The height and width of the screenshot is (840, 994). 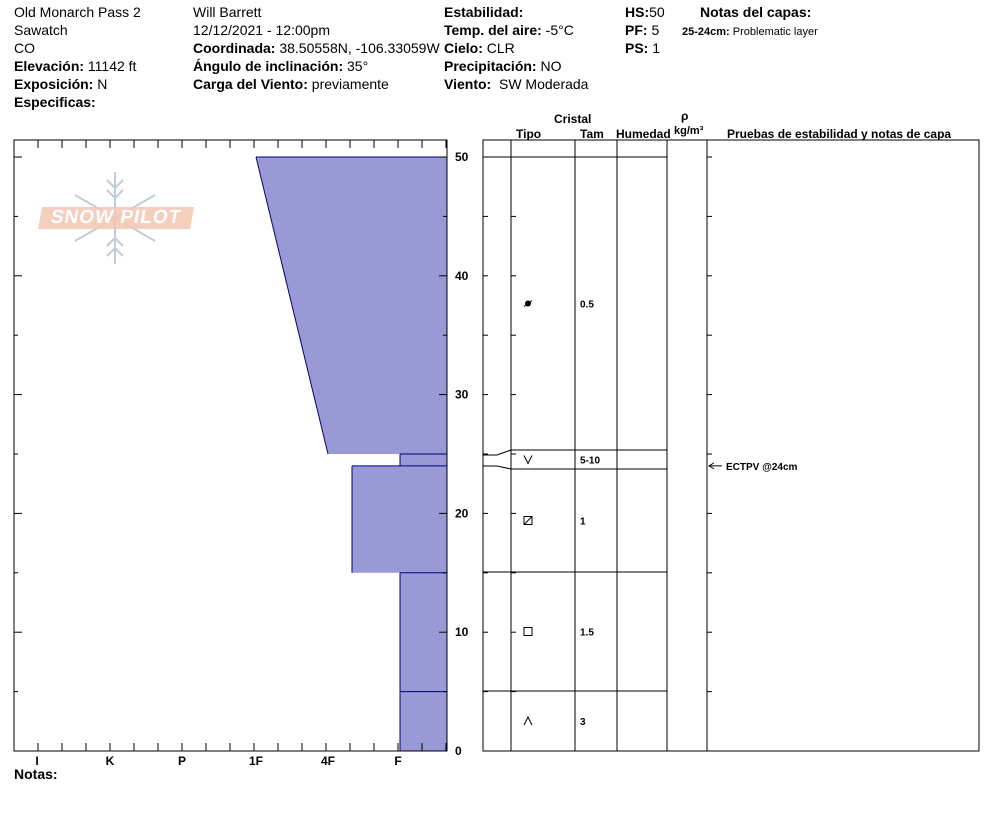 What do you see at coordinates (685, 116) in the screenshot?
I see `density-symbol: ρ` at bounding box center [685, 116].